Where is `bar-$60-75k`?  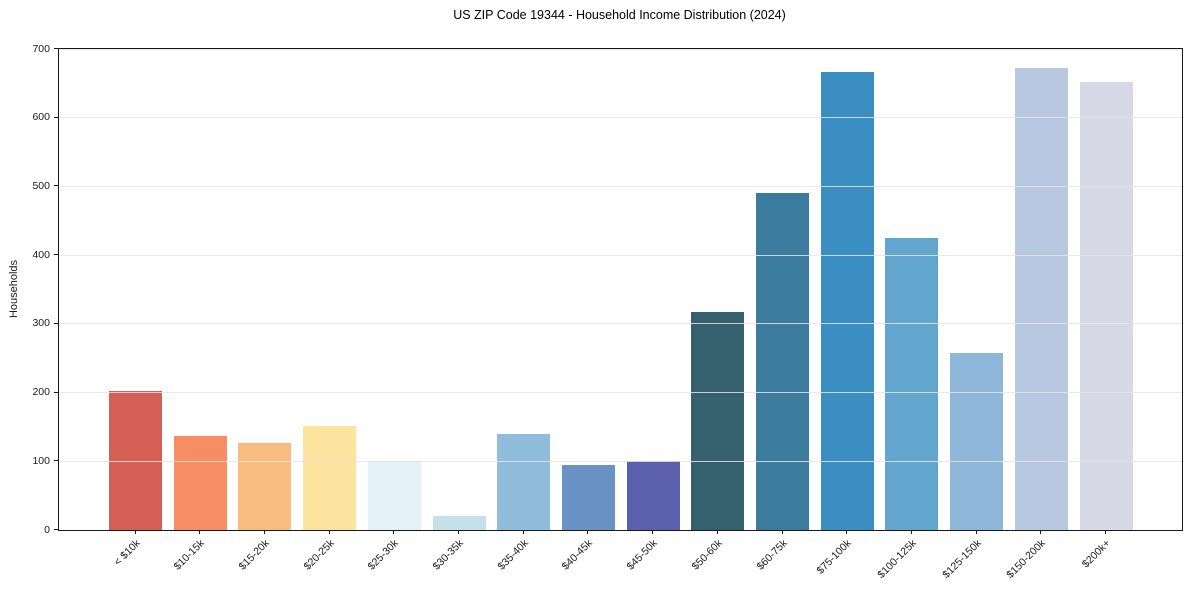 bar-$60-75k is located at coordinates (782, 361).